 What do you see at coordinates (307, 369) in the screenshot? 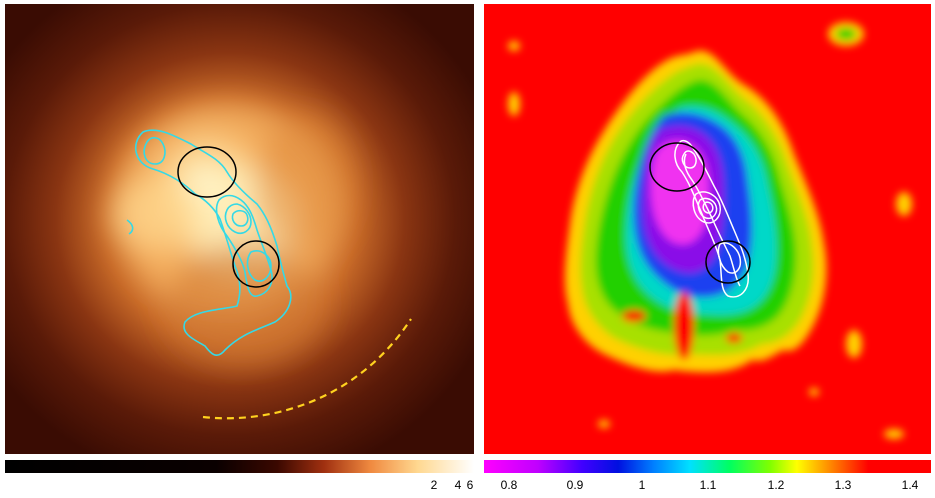
I see `left-yellow-dashed-arc` at bounding box center [307, 369].